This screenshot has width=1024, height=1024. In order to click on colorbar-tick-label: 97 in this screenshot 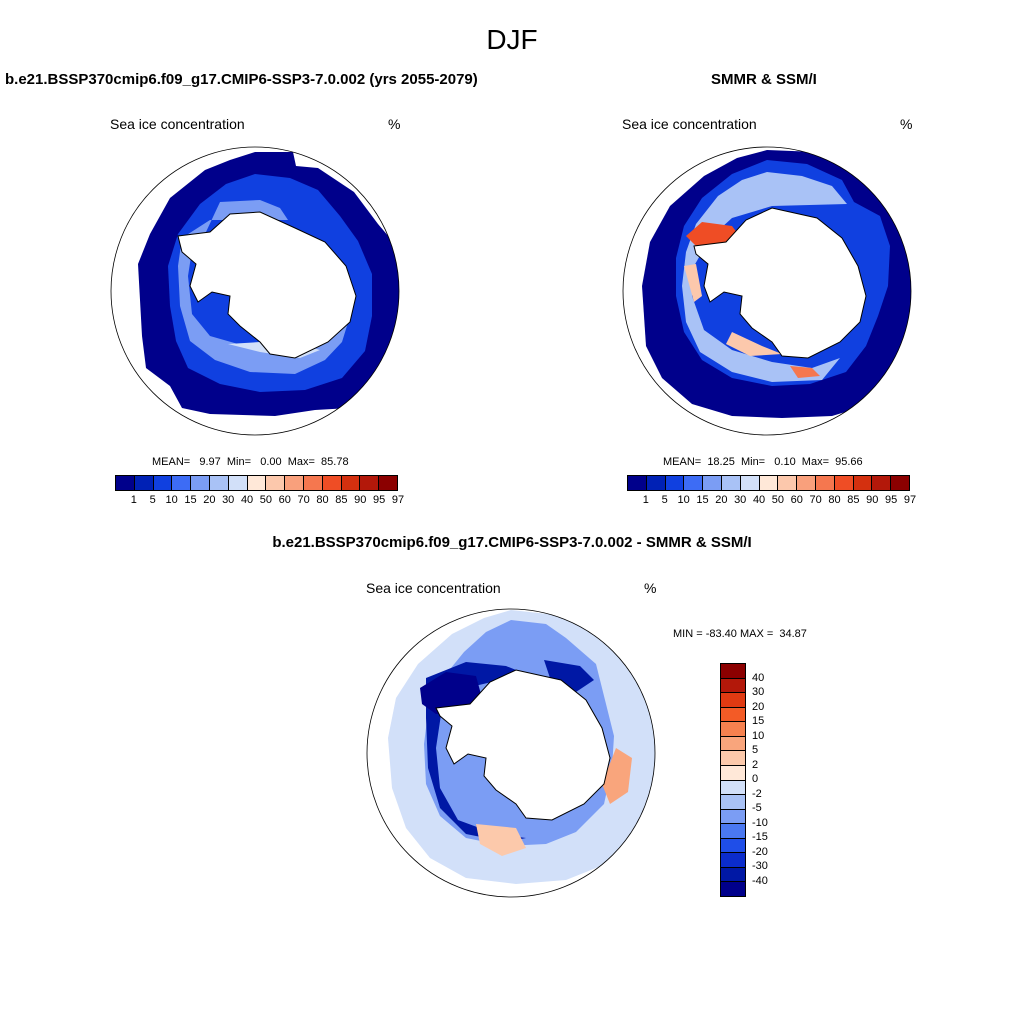, I will do `click(910, 500)`.